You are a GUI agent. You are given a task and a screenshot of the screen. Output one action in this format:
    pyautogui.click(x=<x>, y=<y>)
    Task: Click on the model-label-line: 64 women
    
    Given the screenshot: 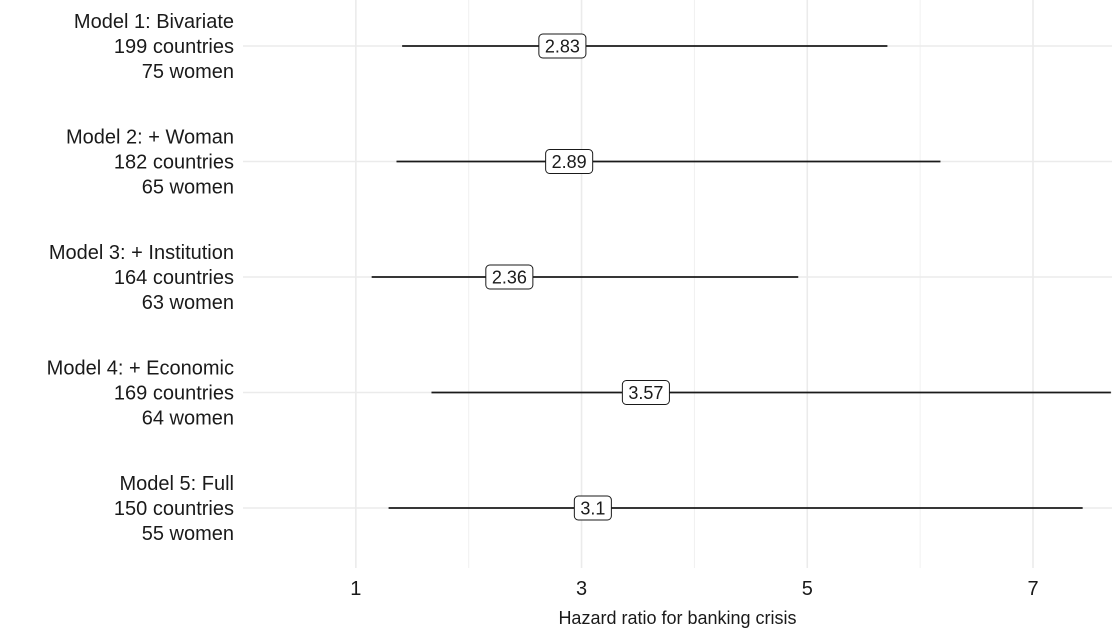 What is the action you would take?
    pyautogui.click(x=188, y=419)
    